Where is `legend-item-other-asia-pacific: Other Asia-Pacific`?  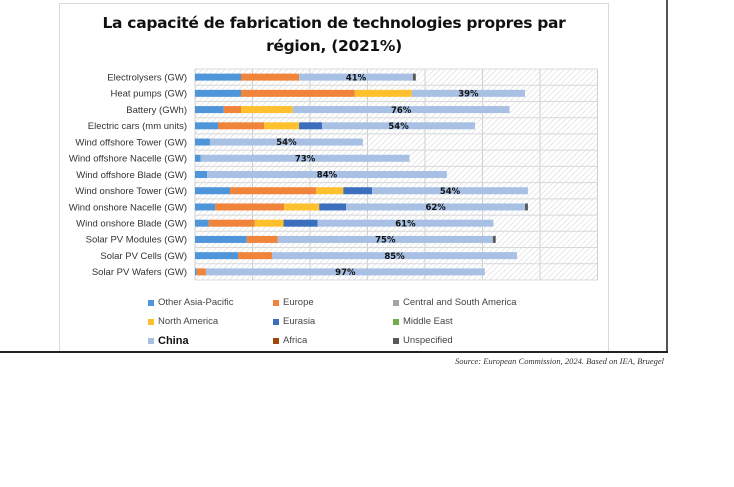 legend-item-other-asia-pacific: Other Asia-Pacific is located at coordinates (191, 302).